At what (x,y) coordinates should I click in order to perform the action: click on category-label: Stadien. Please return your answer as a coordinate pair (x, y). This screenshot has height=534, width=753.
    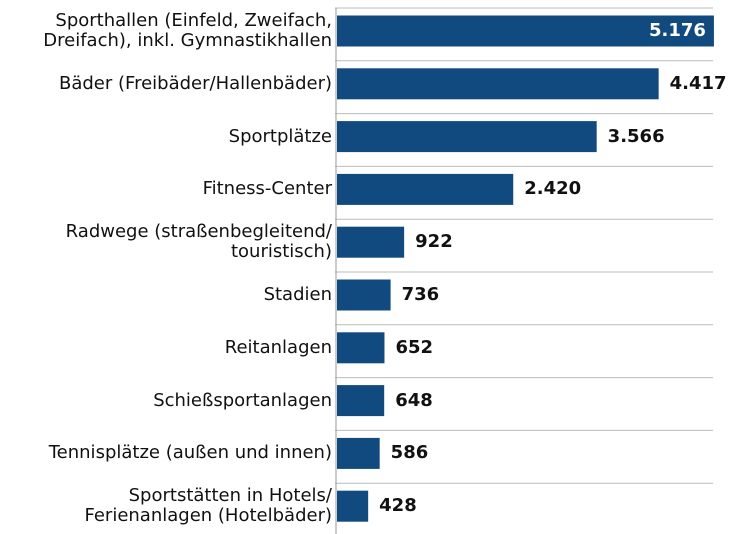
    Looking at the image, I should click on (297, 294).